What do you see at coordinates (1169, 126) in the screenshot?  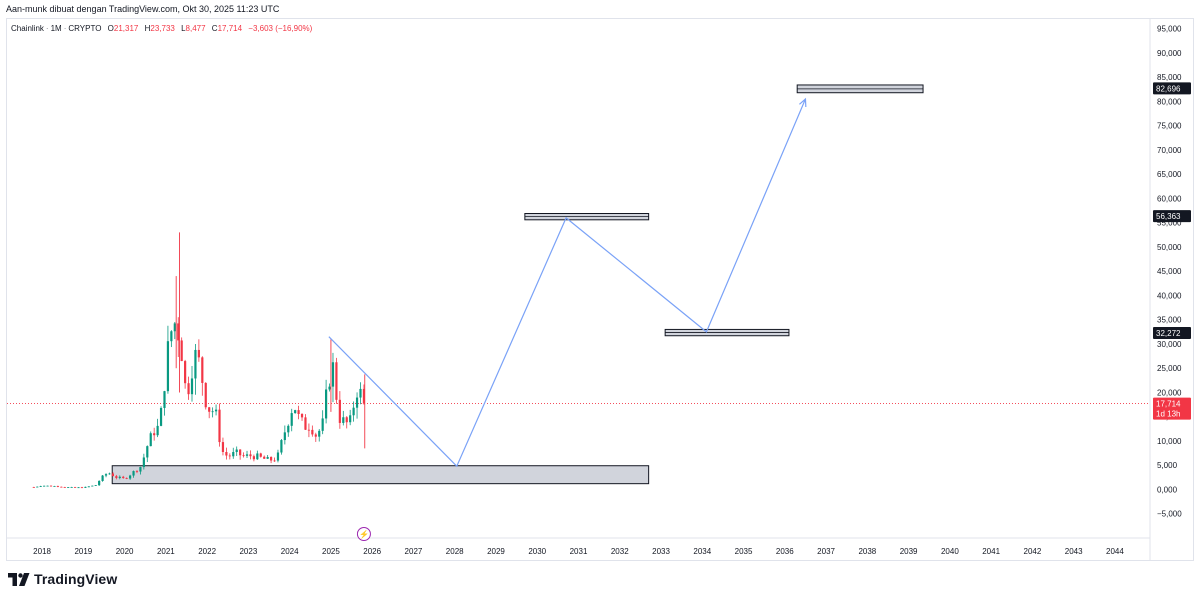 I see `y-tick-label: 75,000` at bounding box center [1169, 126].